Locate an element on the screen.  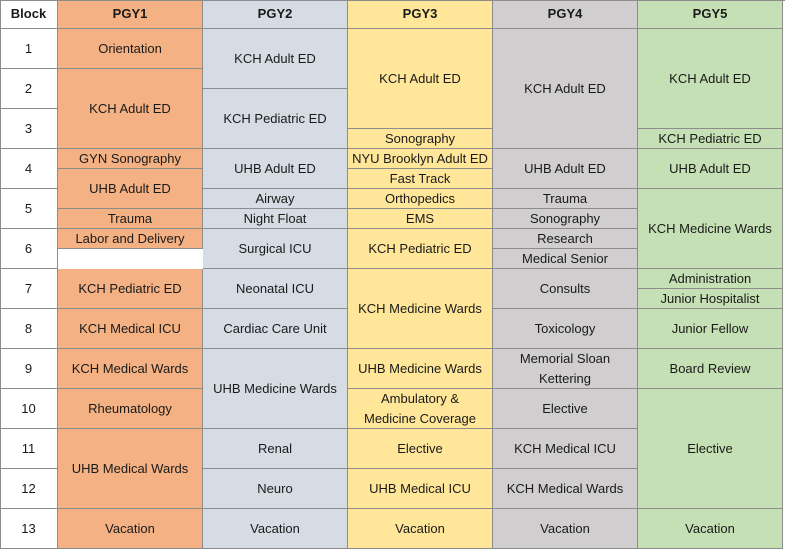
rotation-cell: Airway is located at coordinates (275, 199).